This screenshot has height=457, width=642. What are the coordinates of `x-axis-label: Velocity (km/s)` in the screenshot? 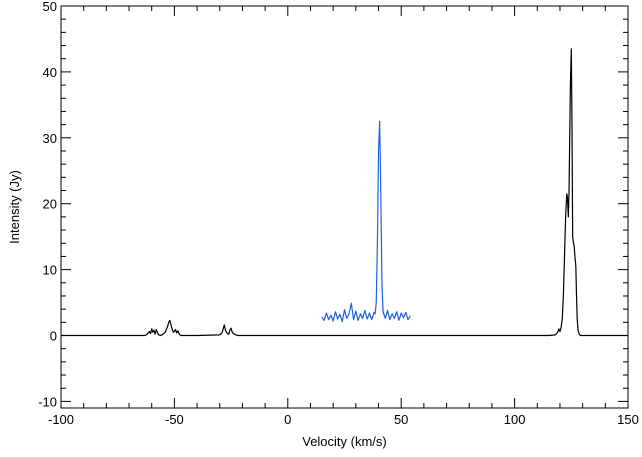 It's located at (344, 441).